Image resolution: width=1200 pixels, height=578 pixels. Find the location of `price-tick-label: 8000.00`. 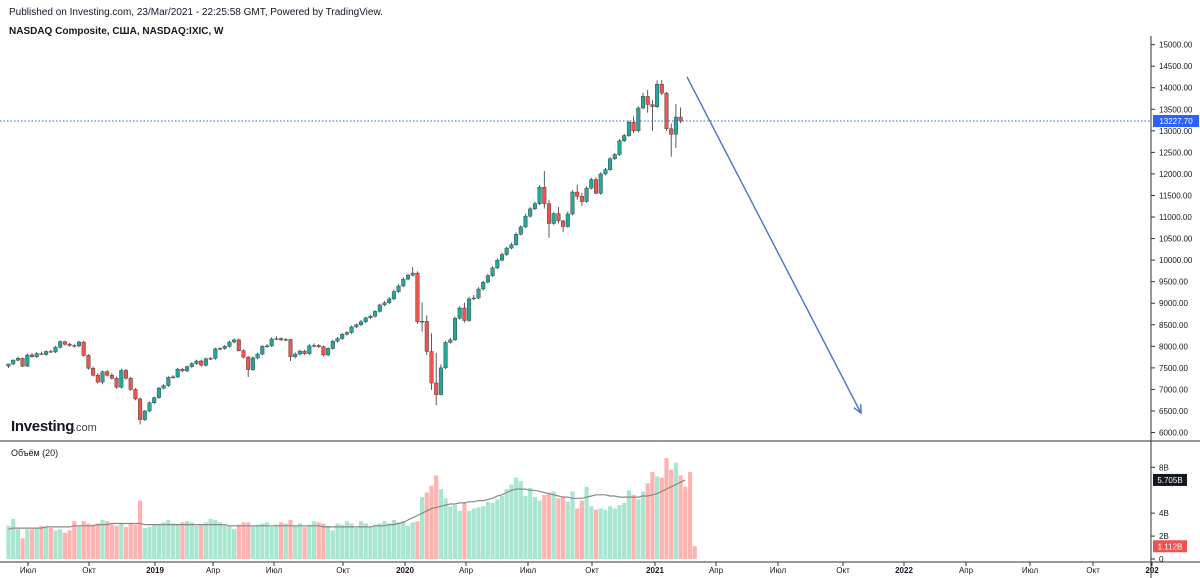

price-tick-label: 8000.00 is located at coordinates (1173, 346).